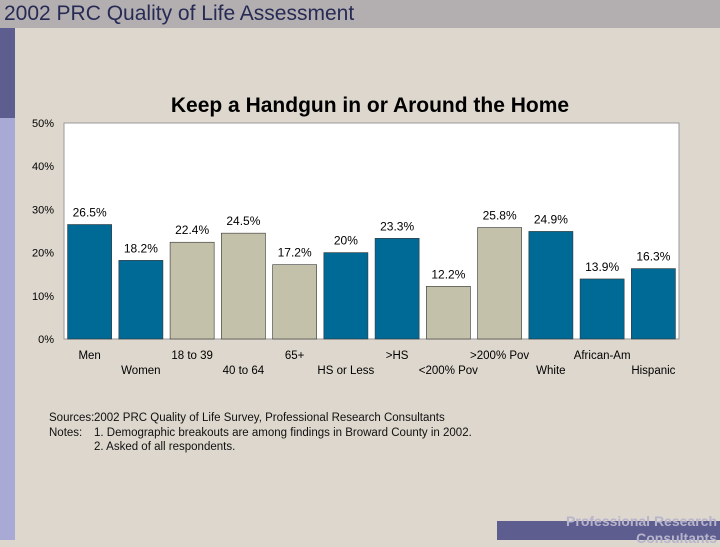 The height and width of the screenshot is (547, 720). What do you see at coordinates (90, 213) in the screenshot?
I see `value-label: 26.5%` at bounding box center [90, 213].